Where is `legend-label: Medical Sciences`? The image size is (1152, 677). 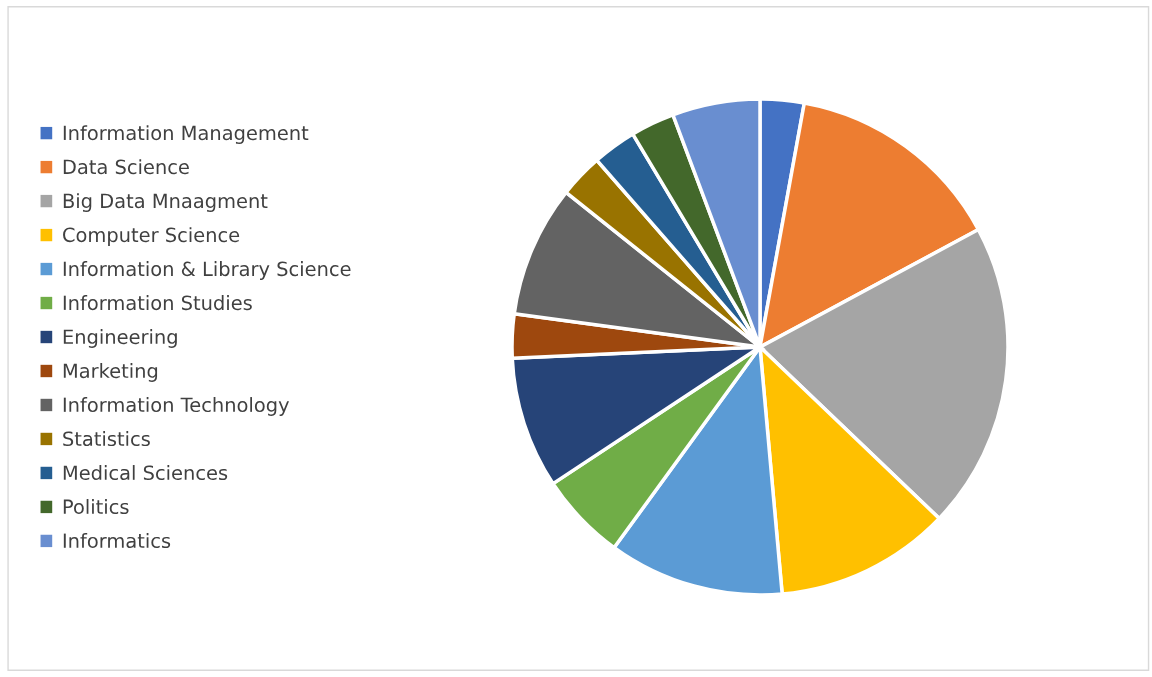 legend-label: Medical Sciences is located at coordinates (145, 473).